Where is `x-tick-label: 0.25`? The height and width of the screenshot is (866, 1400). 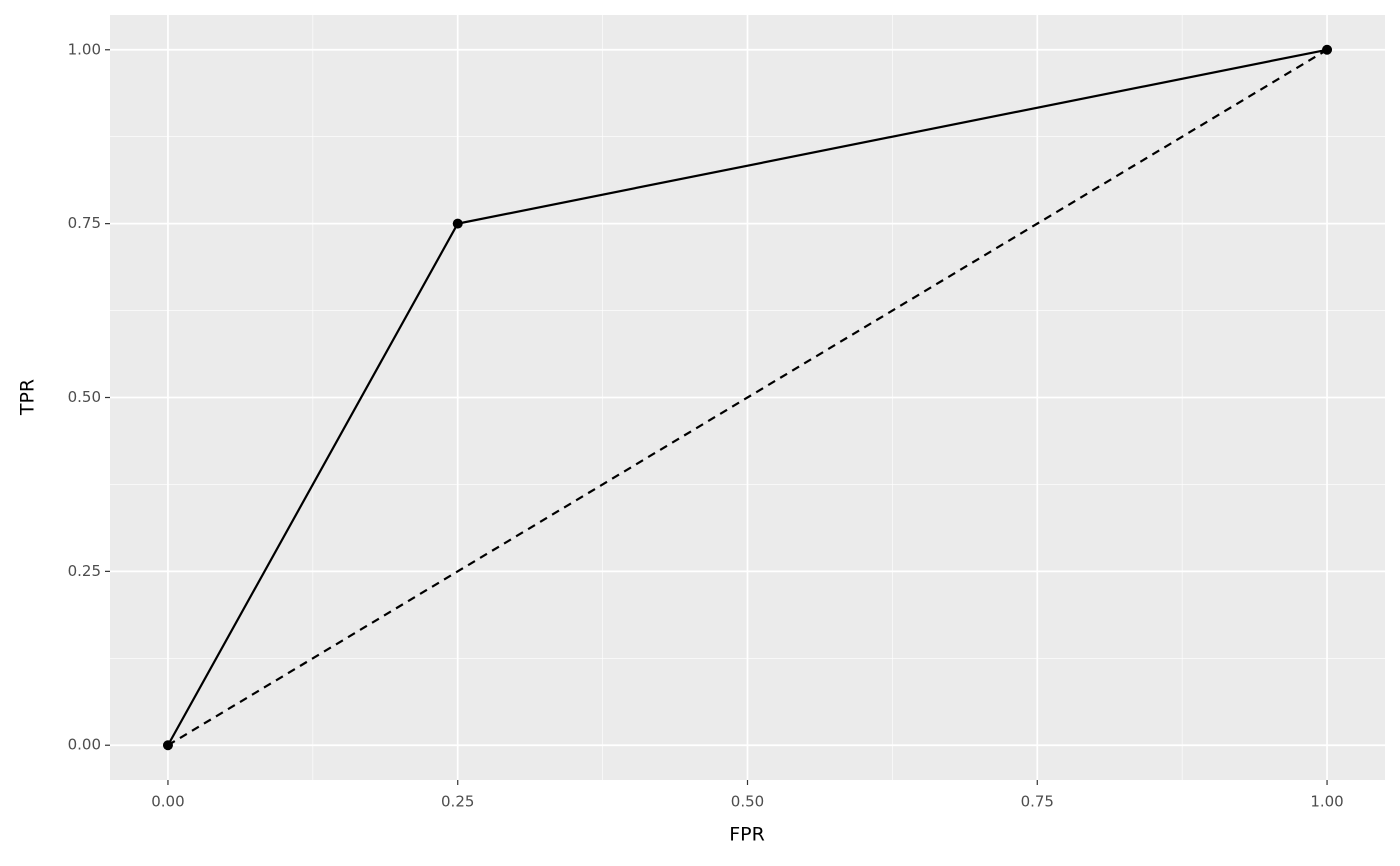
x-tick-label: 0.25 is located at coordinates (457, 802).